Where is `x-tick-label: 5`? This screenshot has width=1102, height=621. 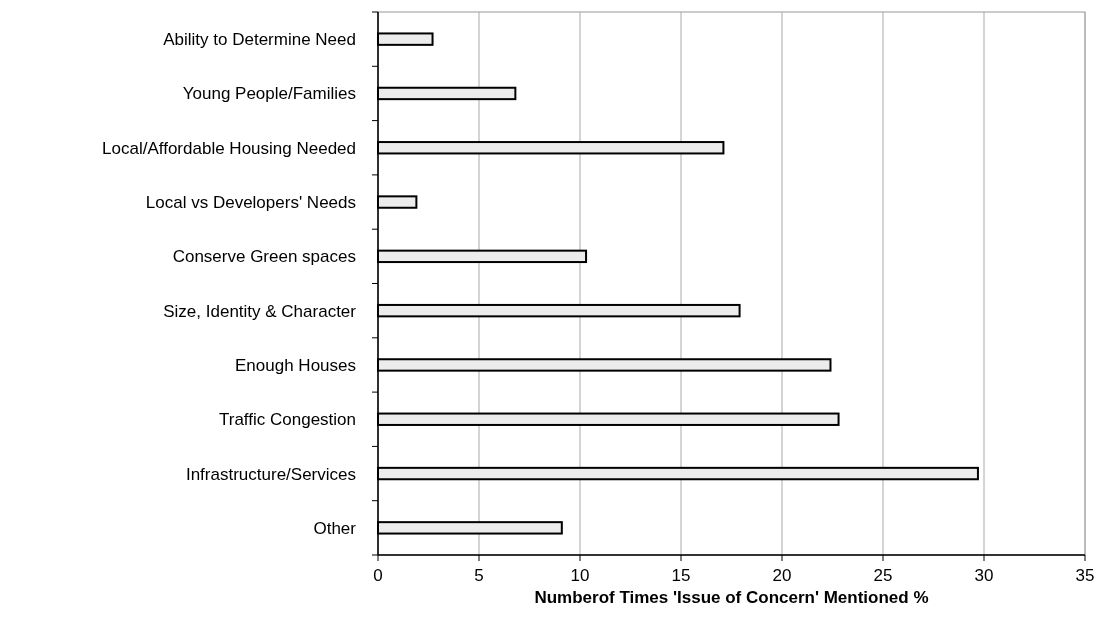
x-tick-label: 5 is located at coordinates (479, 575).